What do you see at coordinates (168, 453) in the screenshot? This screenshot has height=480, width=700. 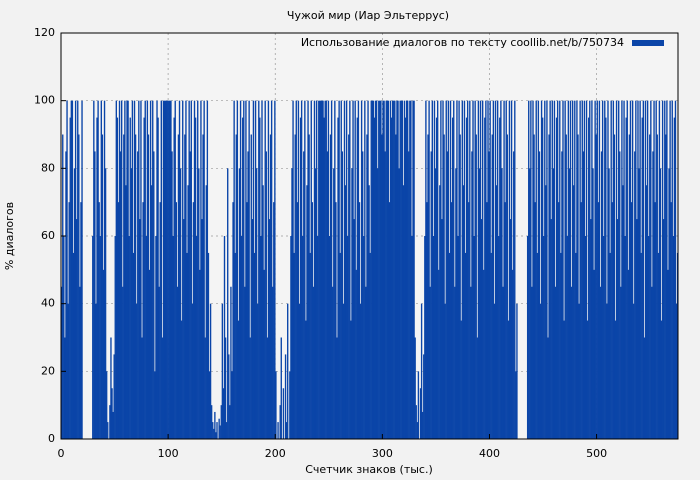 I see `x-tick-label: 100` at bounding box center [168, 453].